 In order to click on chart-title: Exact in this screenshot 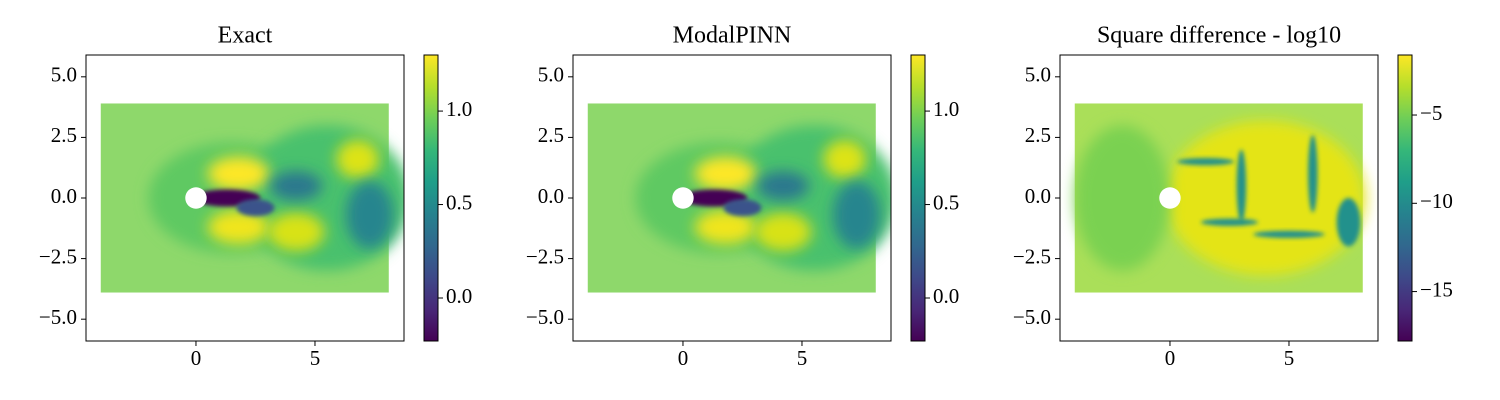, I will do `click(245, 36)`.